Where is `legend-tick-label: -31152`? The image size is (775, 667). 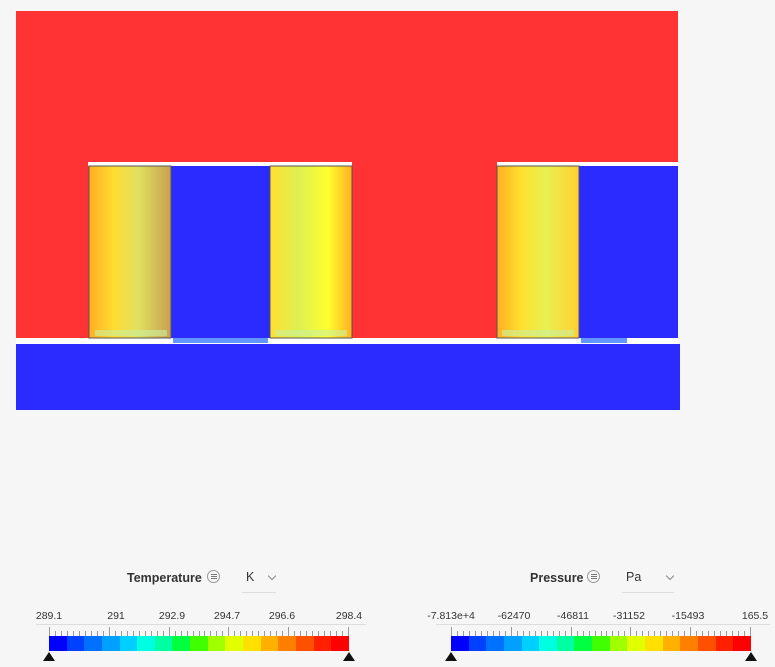 legend-tick-label: -31152 is located at coordinates (629, 616).